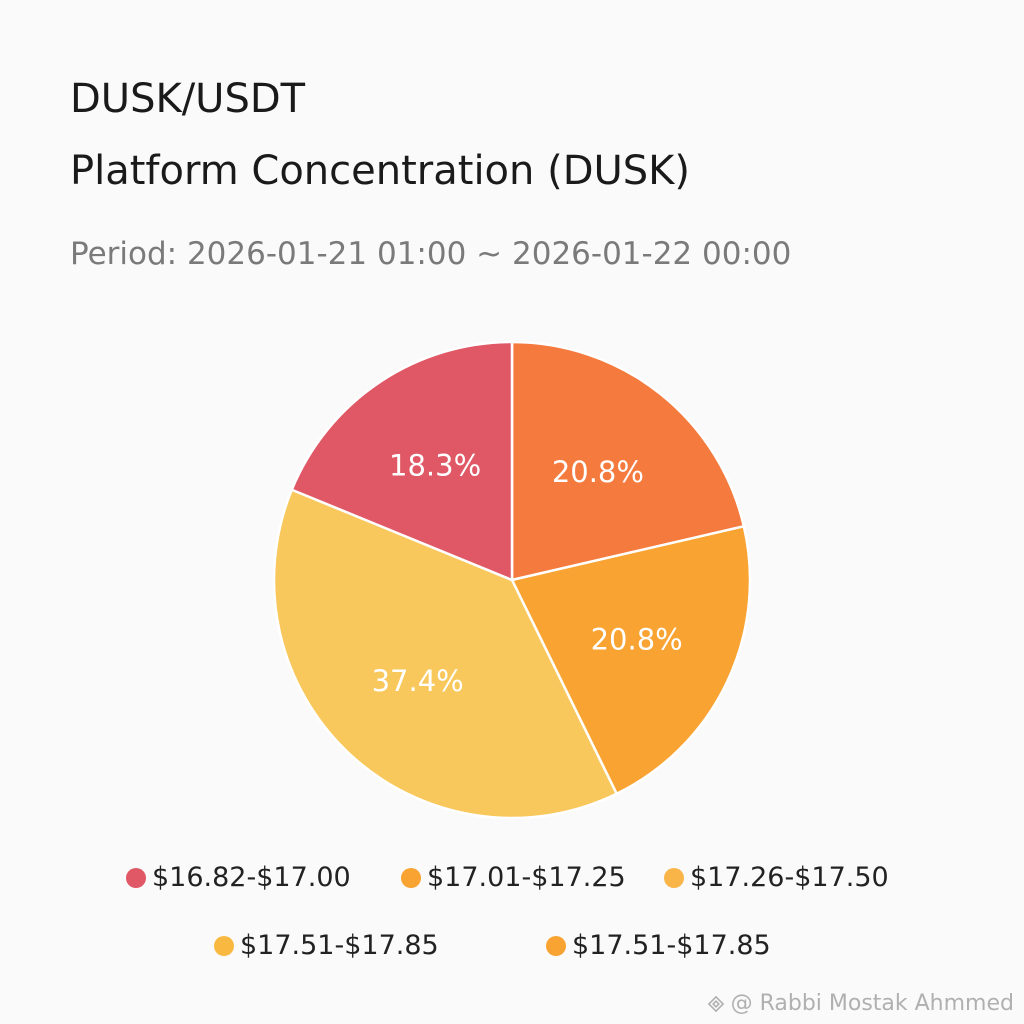  Describe the element at coordinates (418, 681) in the screenshot. I see `slice-label: 37.4%` at that location.